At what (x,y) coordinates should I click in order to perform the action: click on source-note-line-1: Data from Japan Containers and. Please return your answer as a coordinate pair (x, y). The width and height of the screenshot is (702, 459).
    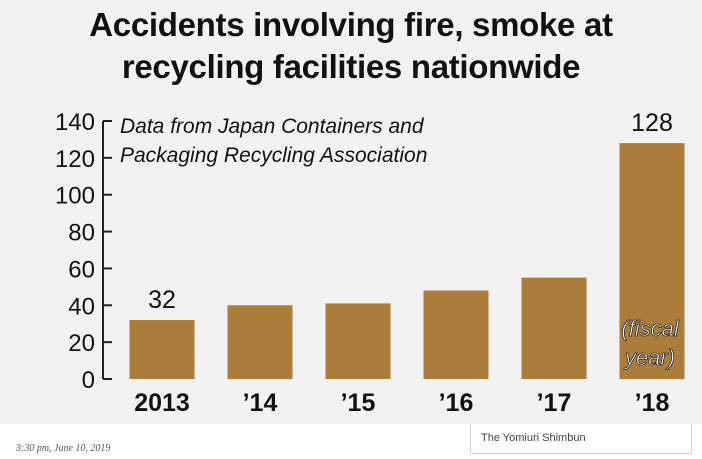
    Looking at the image, I should click on (272, 126).